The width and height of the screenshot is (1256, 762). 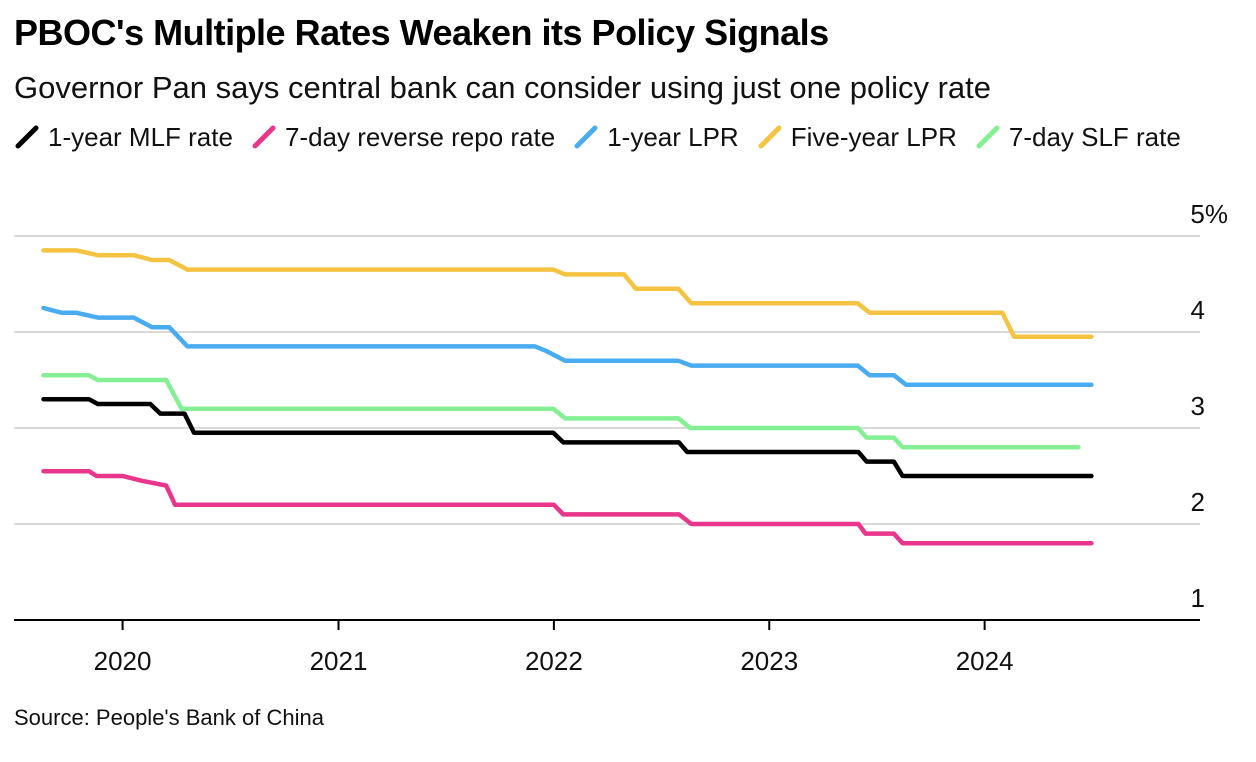 I want to click on legend-item: Five-year LPR, so click(x=857, y=137).